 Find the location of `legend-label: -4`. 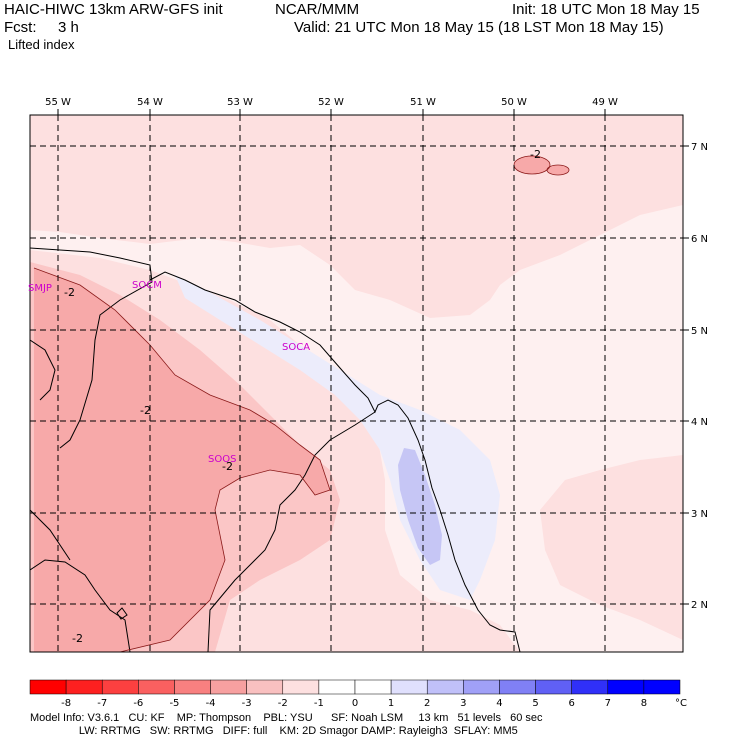

legend-label: -4 is located at coordinates (211, 703).